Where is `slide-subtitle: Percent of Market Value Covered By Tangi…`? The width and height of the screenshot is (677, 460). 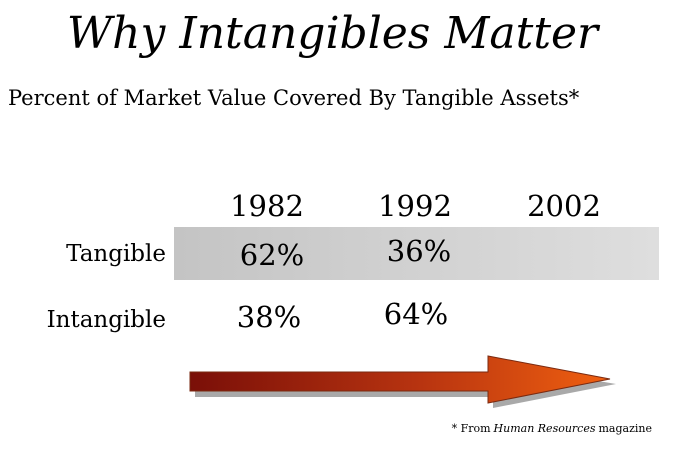
slide-subtitle: Percent of Market Value Covered By Tangi… is located at coordinates (294, 98).